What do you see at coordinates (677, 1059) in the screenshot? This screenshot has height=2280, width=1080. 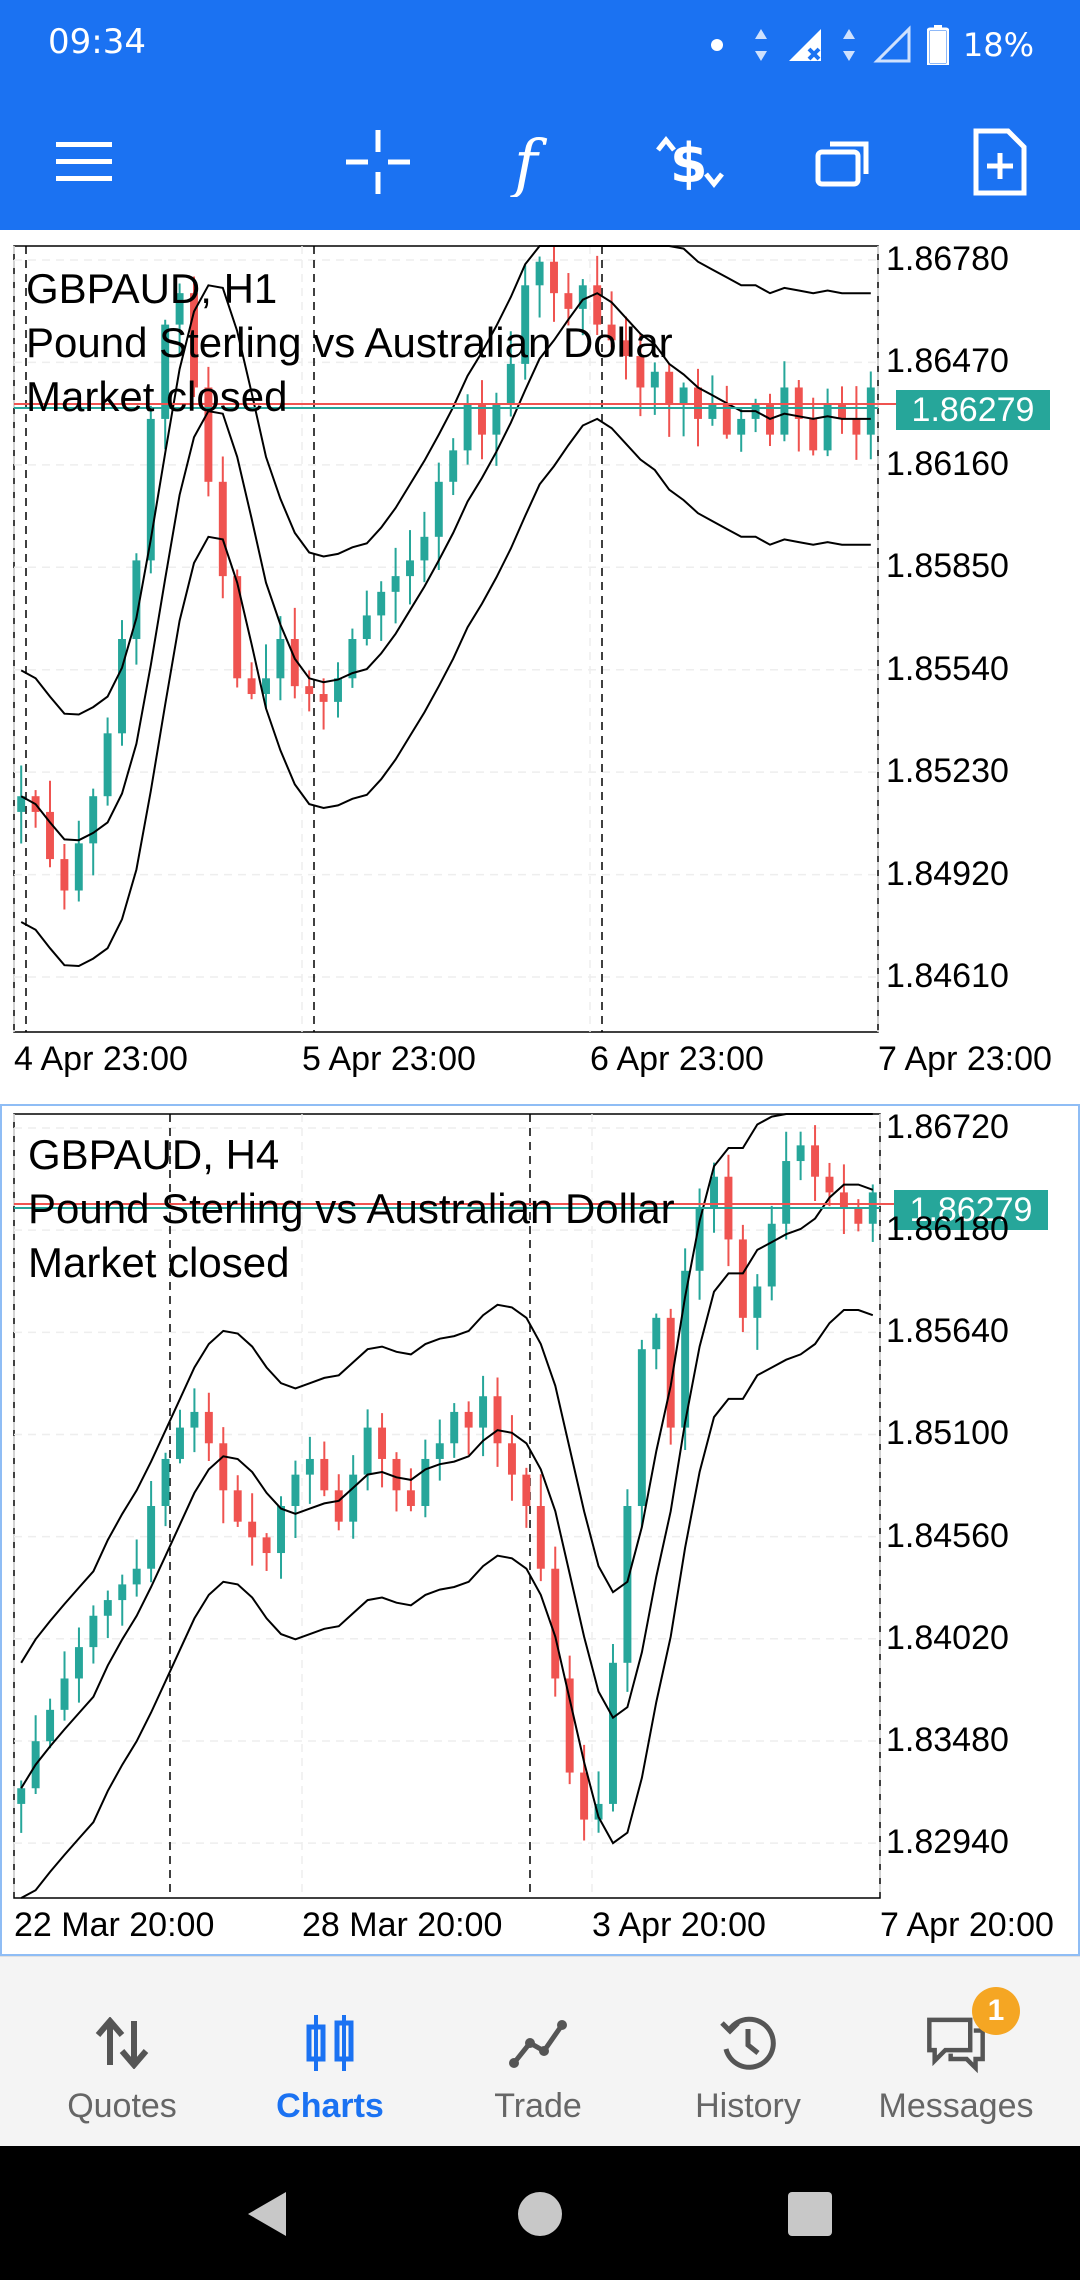 I see `x-tick-label: 6 Apr 23:00` at bounding box center [677, 1059].